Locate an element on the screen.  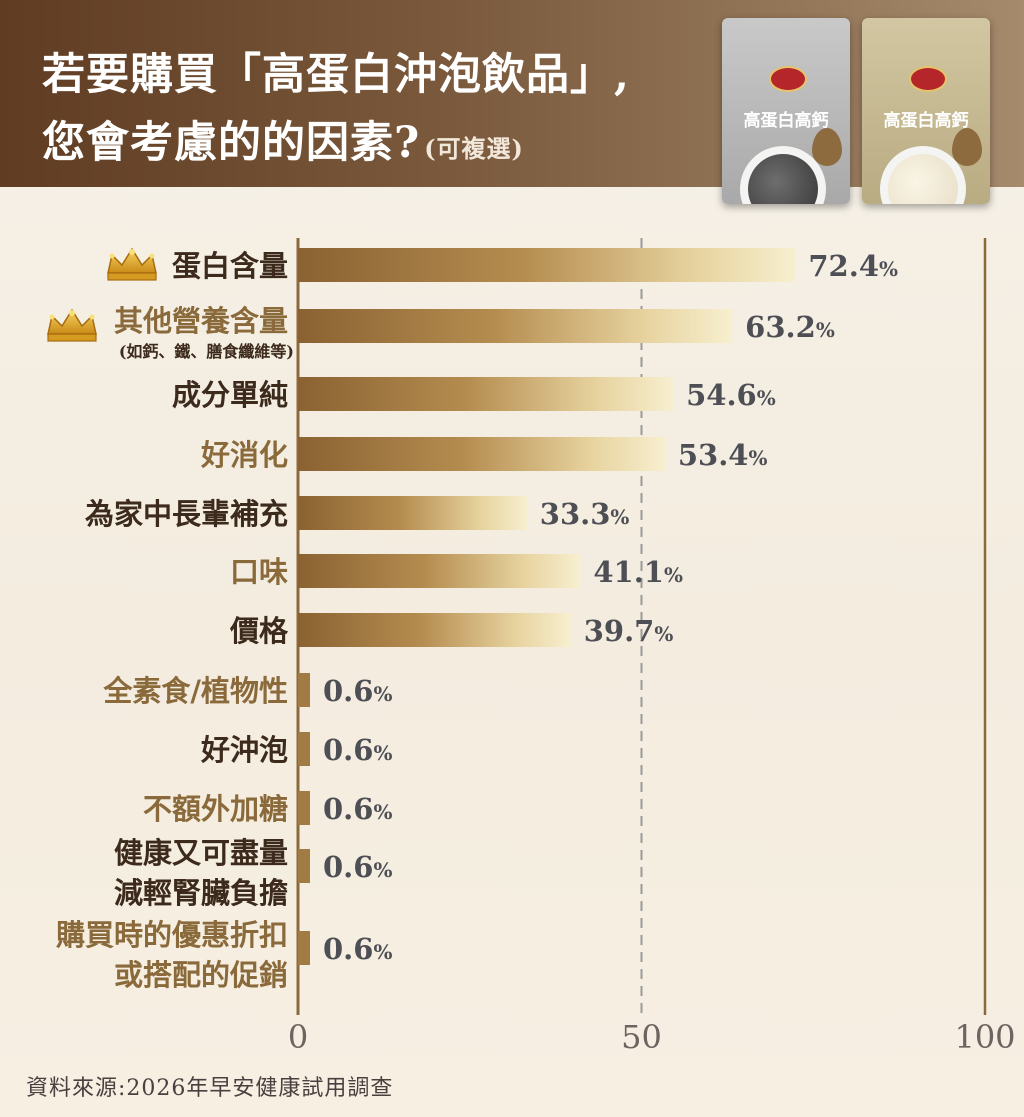
value-label: 63.2% is located at coordinates (790, 327).